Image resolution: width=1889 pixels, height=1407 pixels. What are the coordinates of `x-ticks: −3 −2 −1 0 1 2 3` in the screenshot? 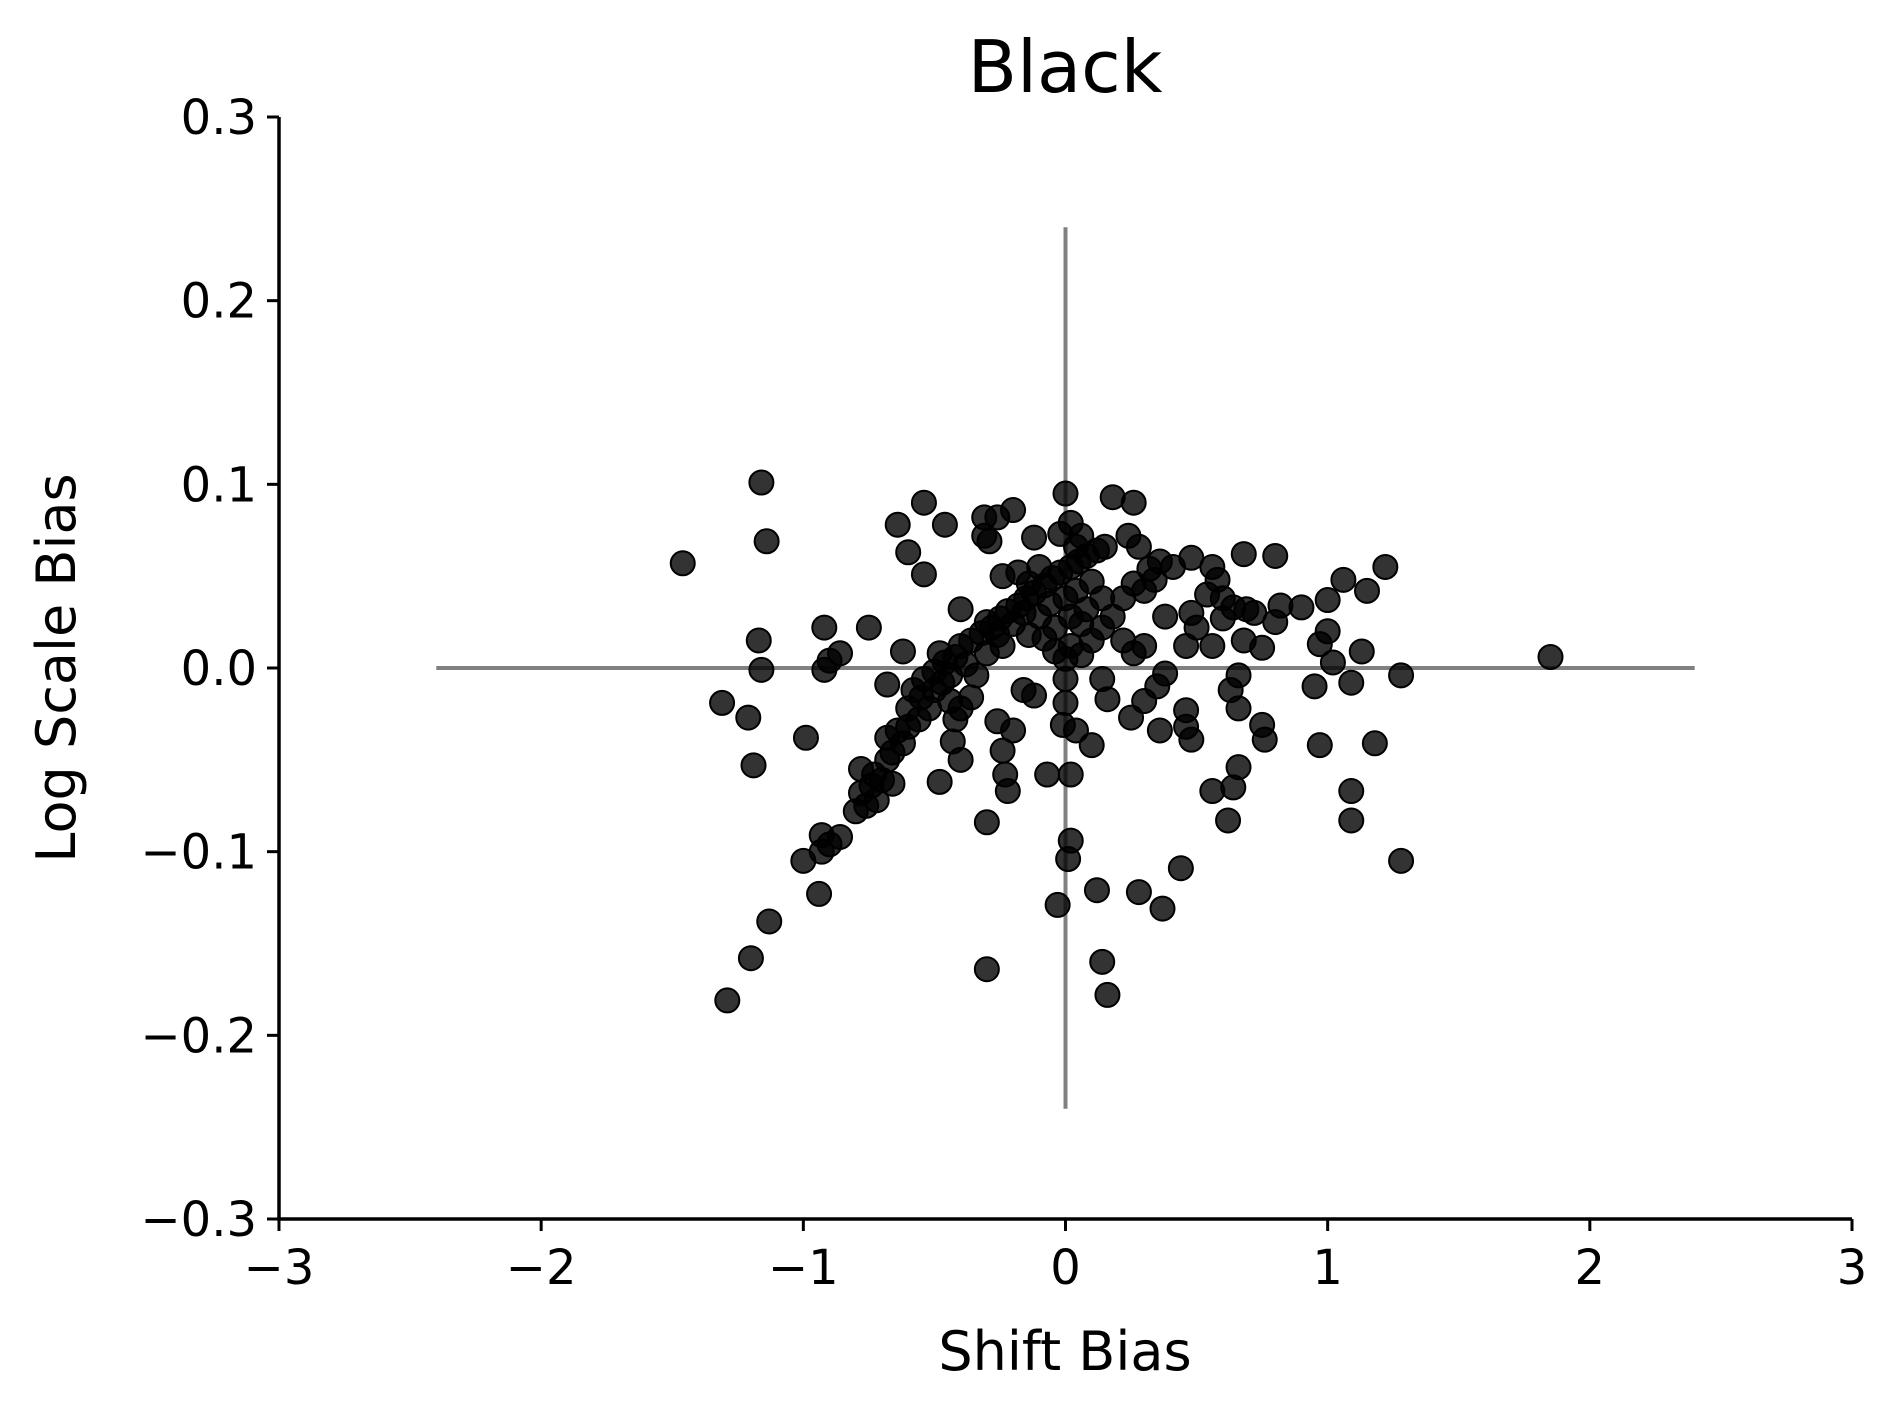 It's located at (1055, 1257).